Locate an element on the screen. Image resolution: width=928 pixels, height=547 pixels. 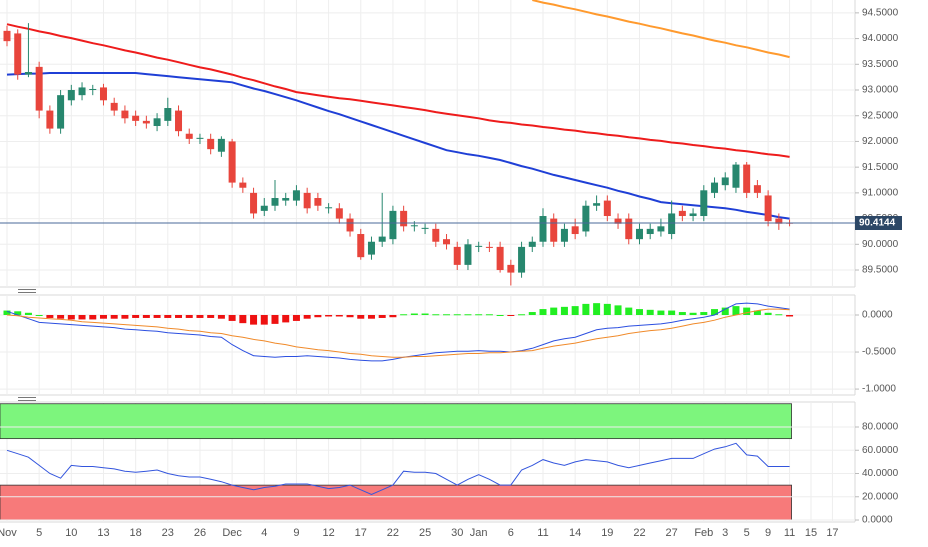
x-tick-label: 3 is located at coordinates (725, 533).